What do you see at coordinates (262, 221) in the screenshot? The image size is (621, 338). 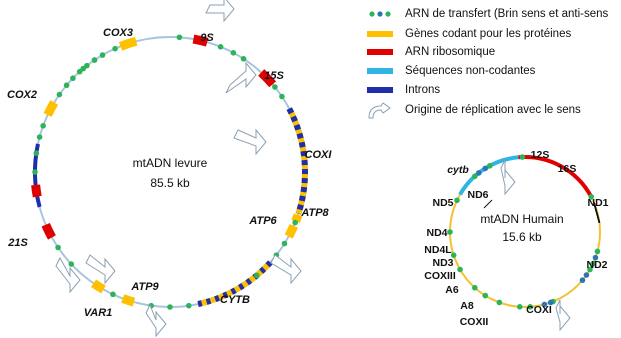 I see `yeast-gene-label: ATP6` at bounding box center [262, 221].